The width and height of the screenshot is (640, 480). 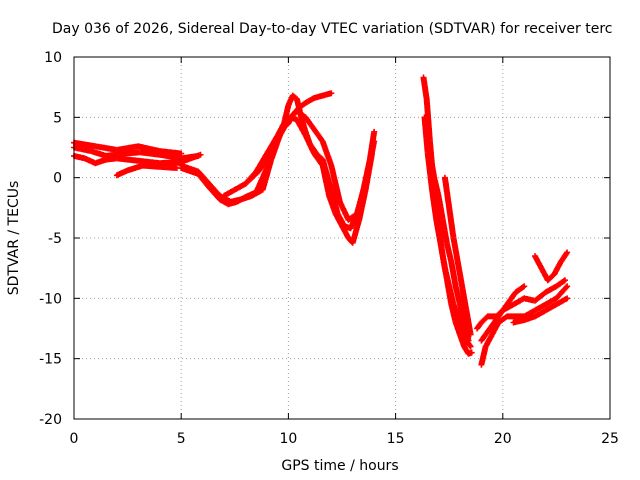 I want to click on x-tick-label: 20, so click(x=503, y=439).